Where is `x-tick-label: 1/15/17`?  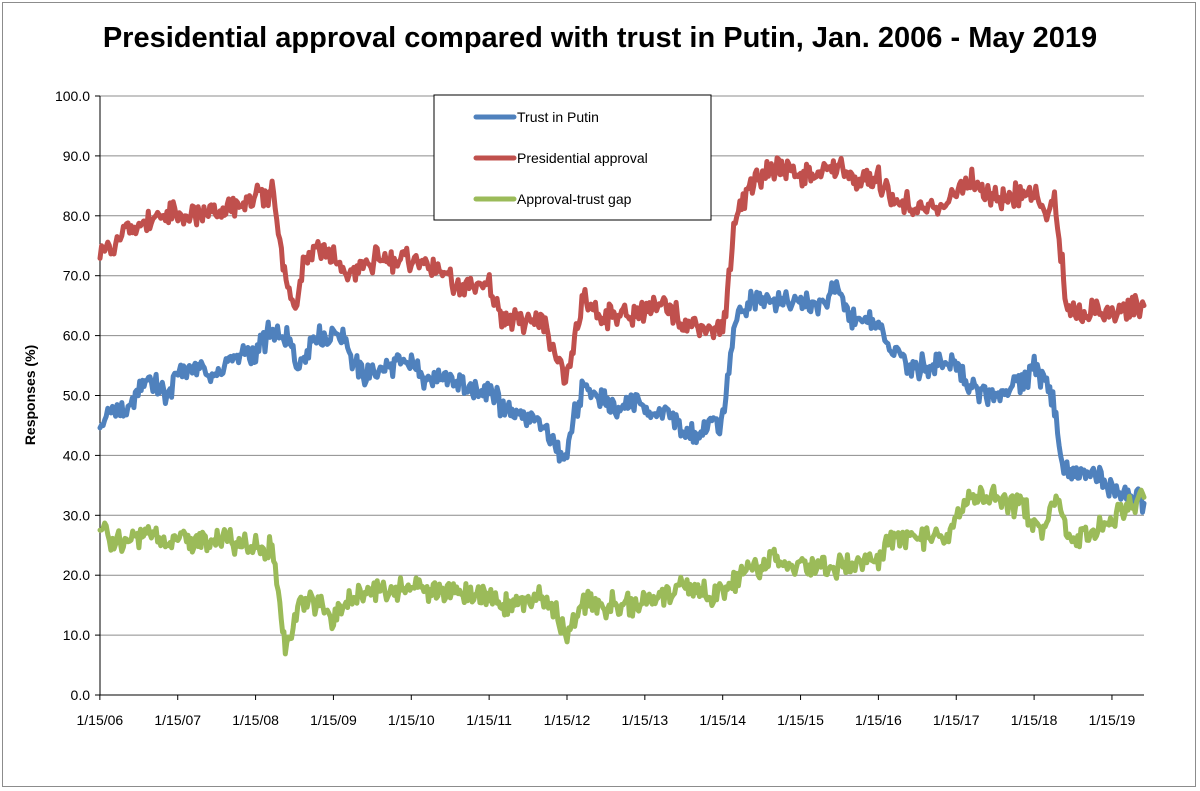 x-tick-label: 1/15/17 is located at coordinates (956, 720).